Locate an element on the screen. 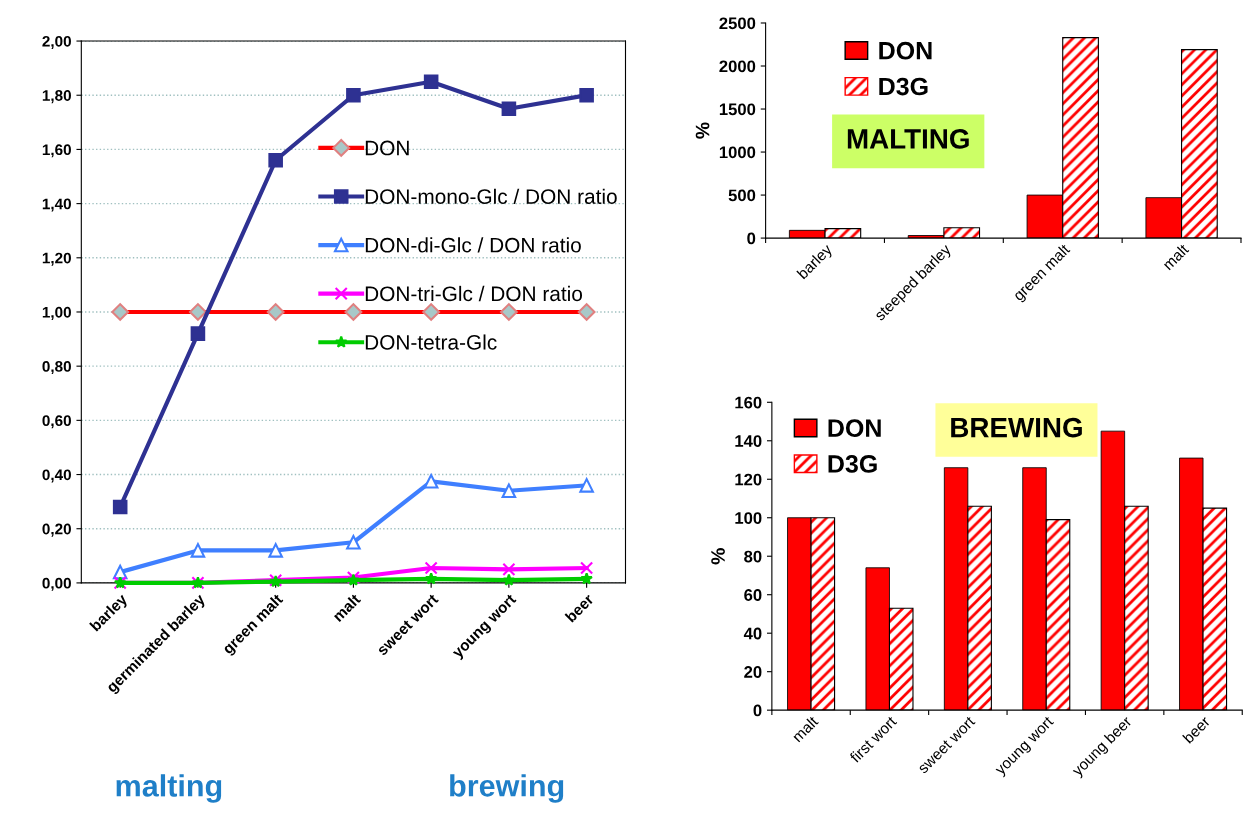  y-tick-label: 100 is located at coordinates (748, 518).